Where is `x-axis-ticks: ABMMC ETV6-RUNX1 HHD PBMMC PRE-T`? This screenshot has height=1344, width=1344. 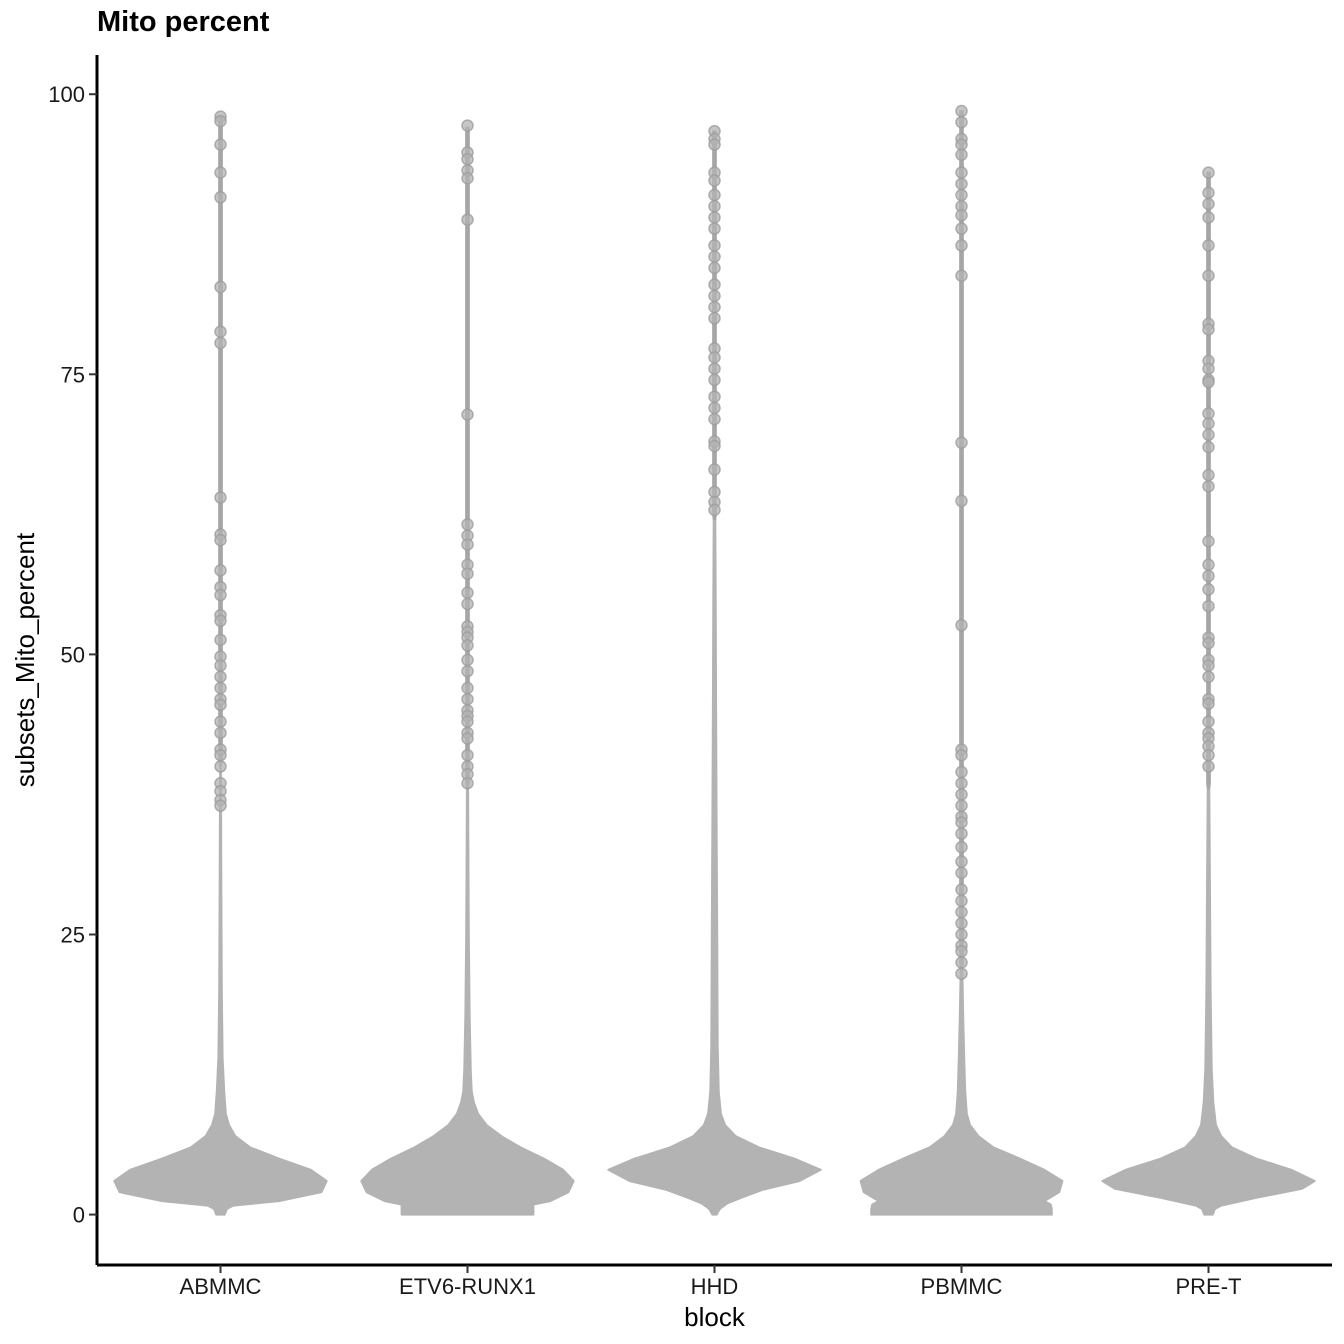
x-axis-ticks: ABMMC ETV6-RUNX1 HHD PBMMC PRE-T is located at coordinates (711, 1282).